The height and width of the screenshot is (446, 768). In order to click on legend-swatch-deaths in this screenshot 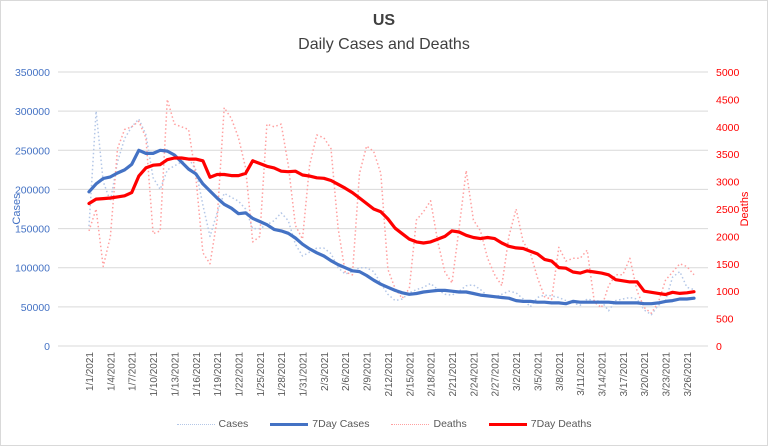, I will do `click(410, 424)`.